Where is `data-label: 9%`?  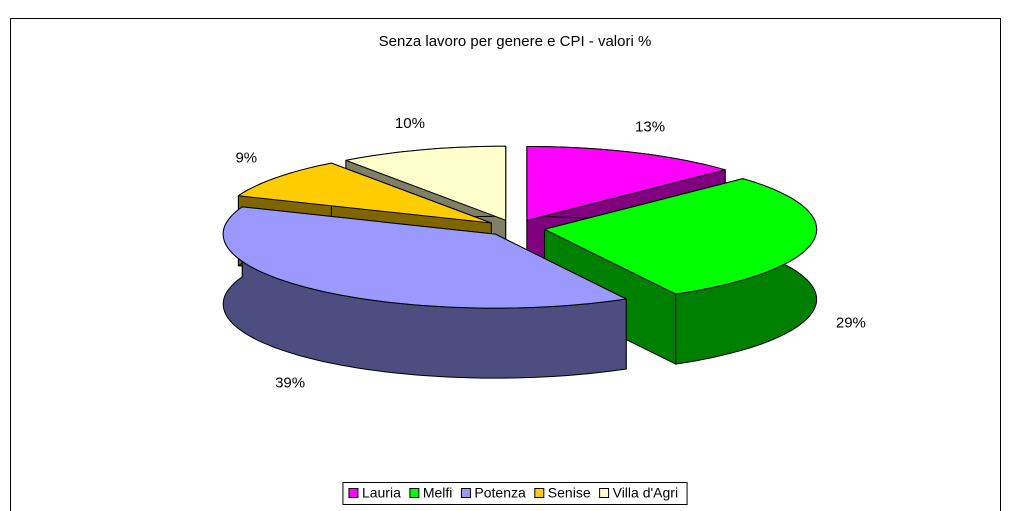
data-label: 9% is located at coordinates (246, 157).